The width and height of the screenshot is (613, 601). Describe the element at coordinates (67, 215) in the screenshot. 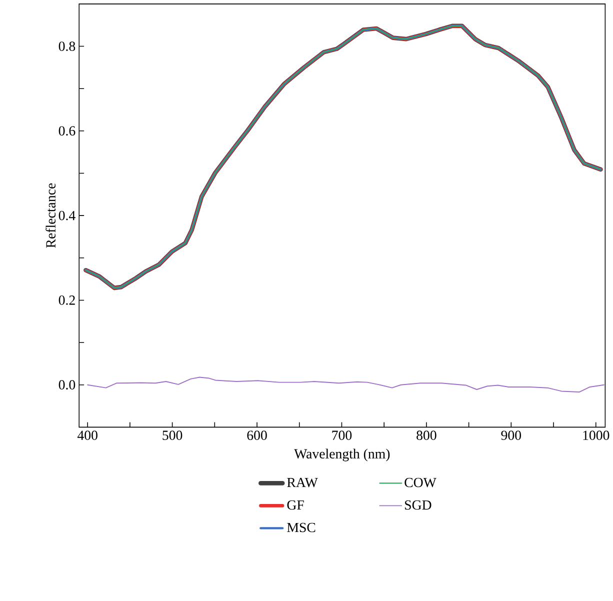

I see `y-tick-label: 0.4` at that location.